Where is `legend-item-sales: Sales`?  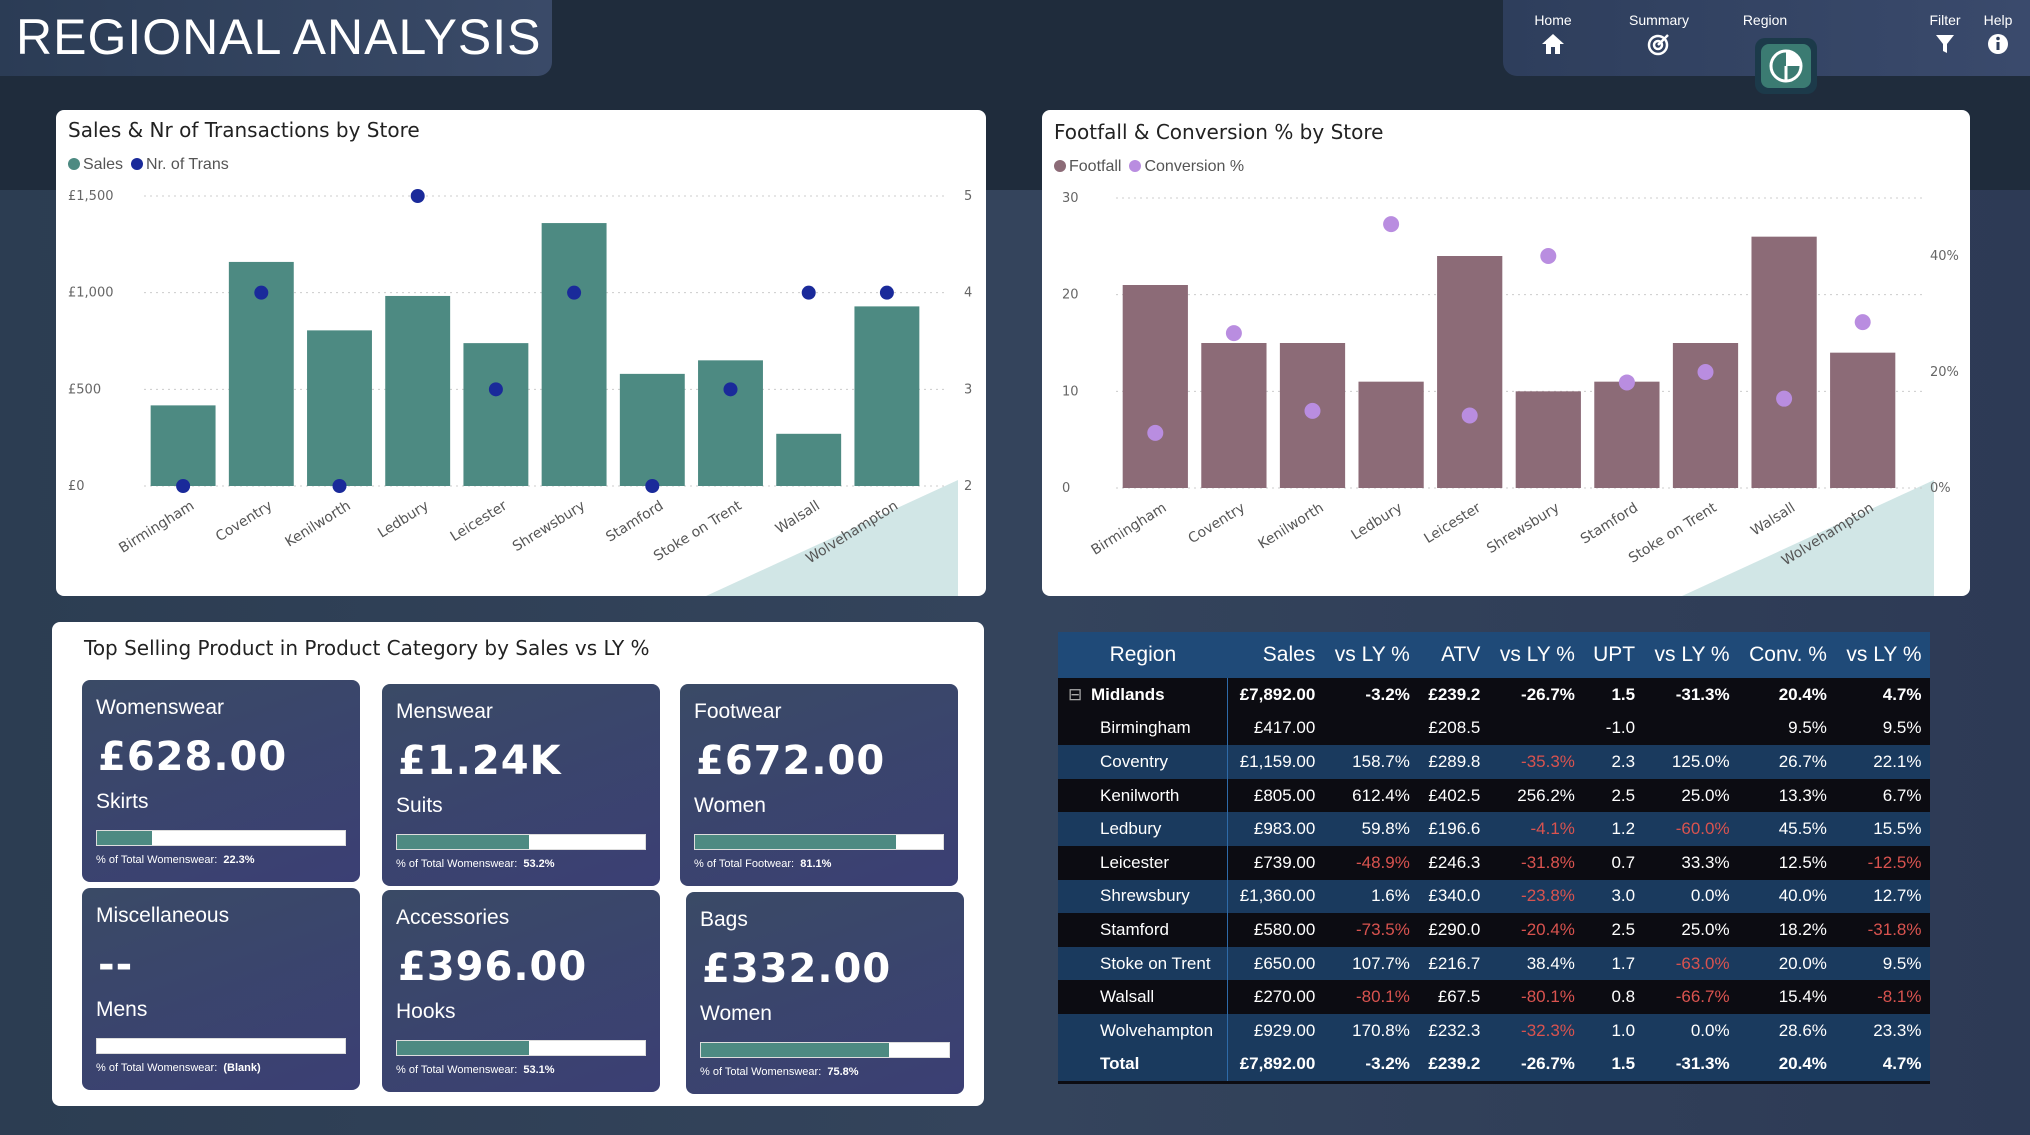
legend-item-sales: Sales is located at coordinates (95, 165).